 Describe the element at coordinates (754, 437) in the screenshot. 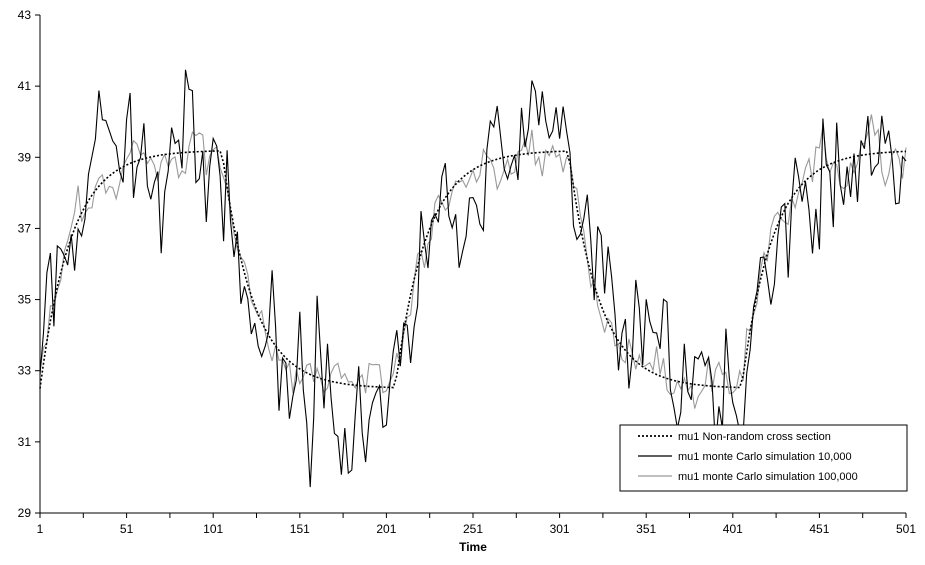

I see `legend-label: mu1 Non-random cross section` at that location.